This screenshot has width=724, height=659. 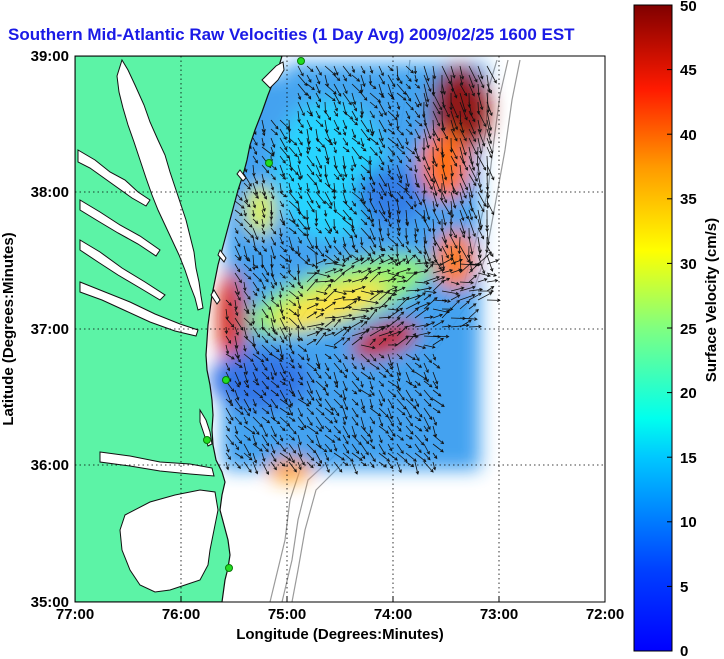 I want to click on y-tick-label: 37:00, so click(x=50, y=329).